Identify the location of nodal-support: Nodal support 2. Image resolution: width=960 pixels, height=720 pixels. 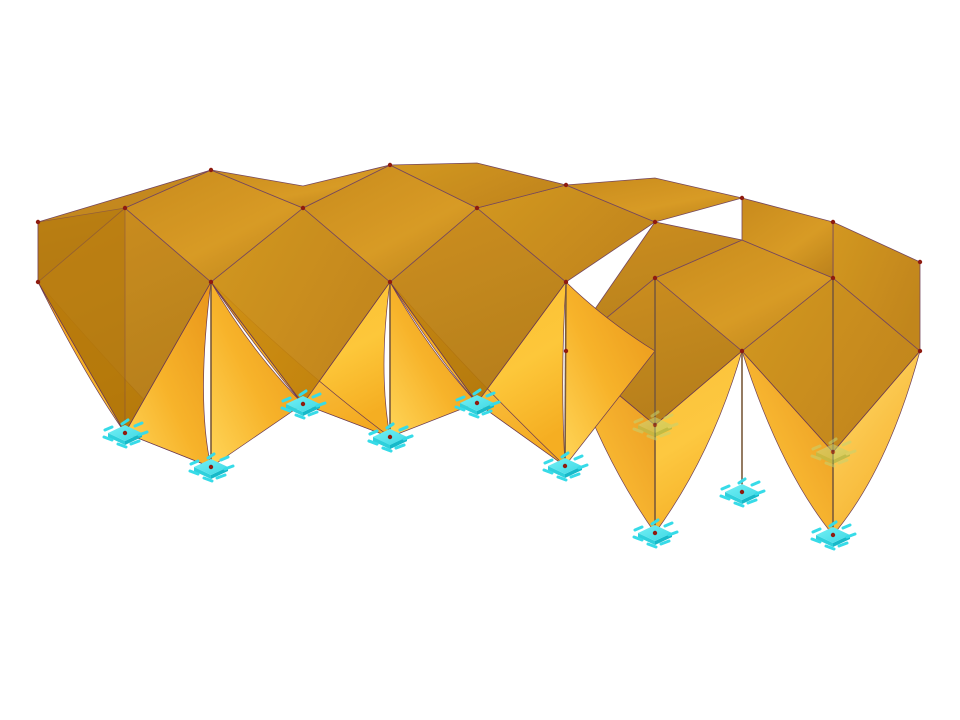
(211, 467).